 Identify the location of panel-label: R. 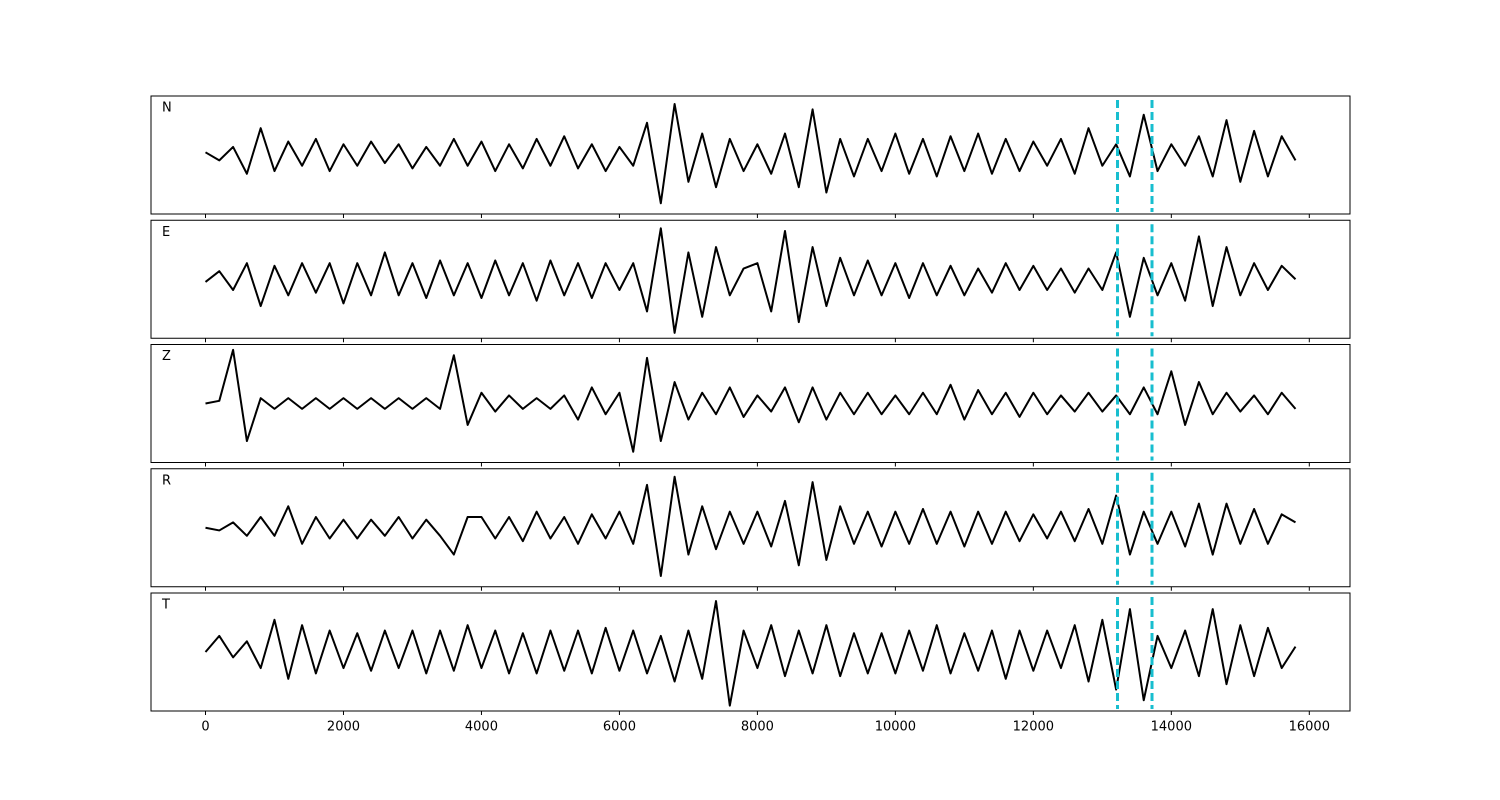
(166, 480).